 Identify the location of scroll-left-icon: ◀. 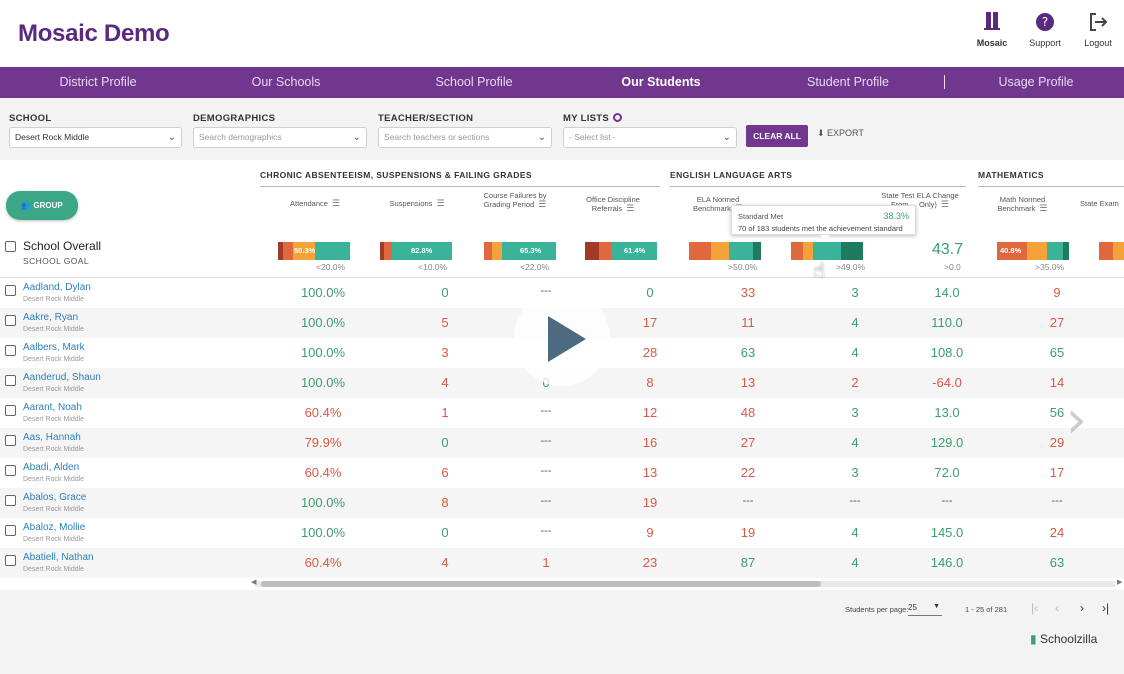
(254, 582).